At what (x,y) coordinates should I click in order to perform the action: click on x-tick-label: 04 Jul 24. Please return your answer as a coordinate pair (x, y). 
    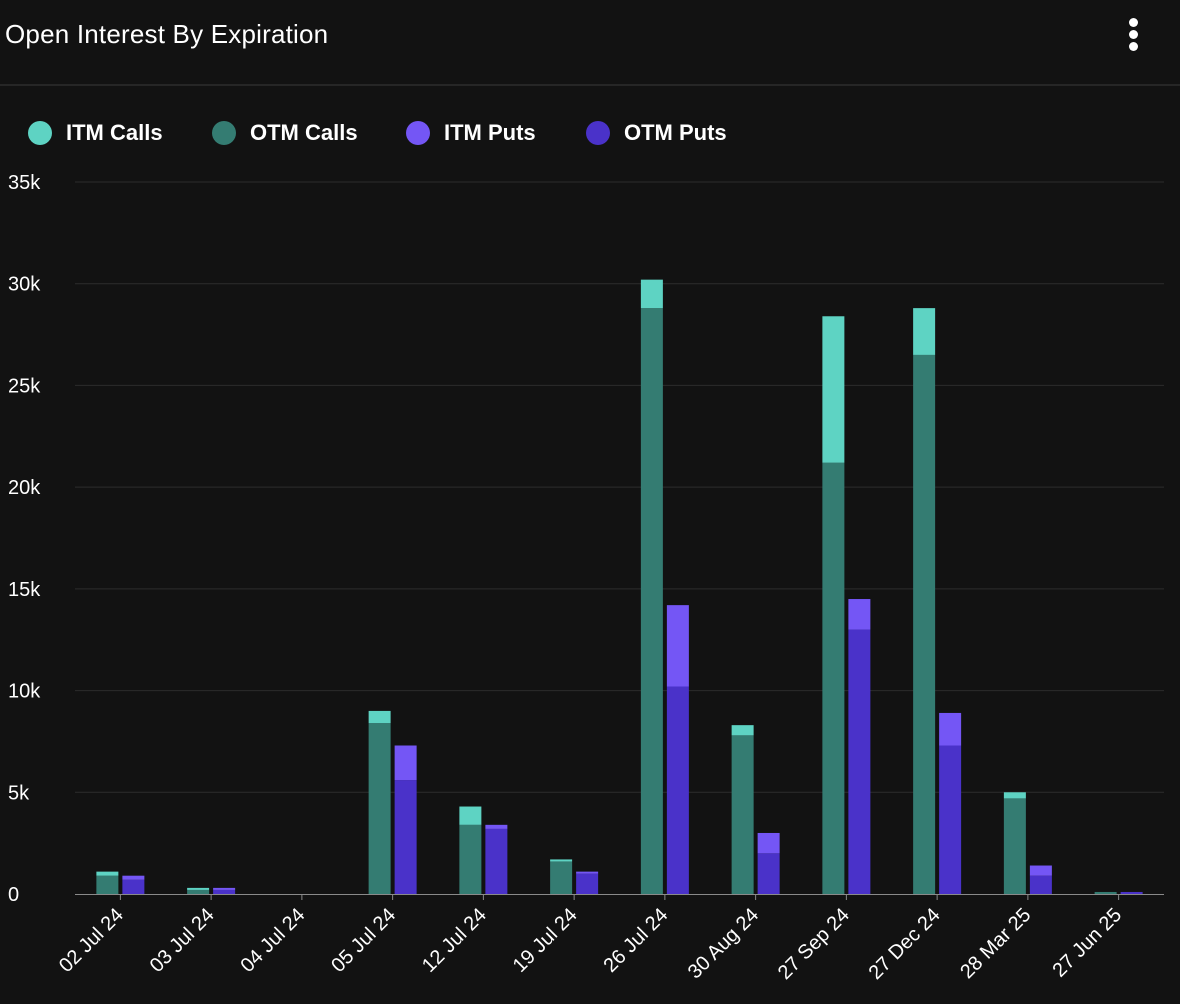
    Looking at the image, I should click on (272, 940).